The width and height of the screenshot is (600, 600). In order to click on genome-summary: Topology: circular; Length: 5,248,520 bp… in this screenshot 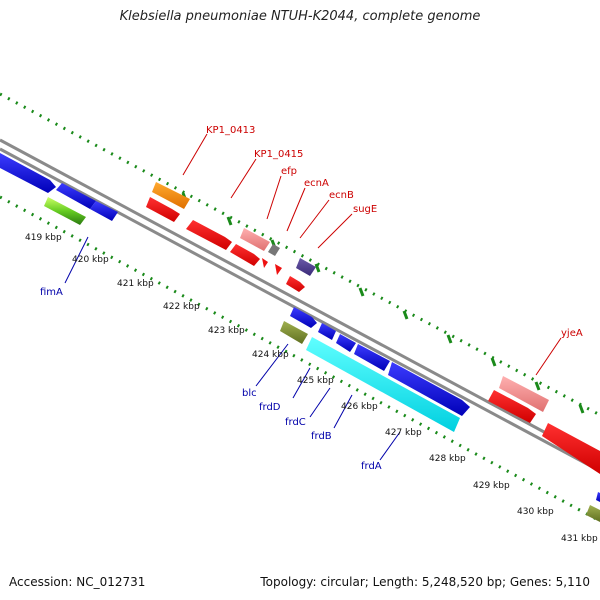, I will do `click(425, 582)`.